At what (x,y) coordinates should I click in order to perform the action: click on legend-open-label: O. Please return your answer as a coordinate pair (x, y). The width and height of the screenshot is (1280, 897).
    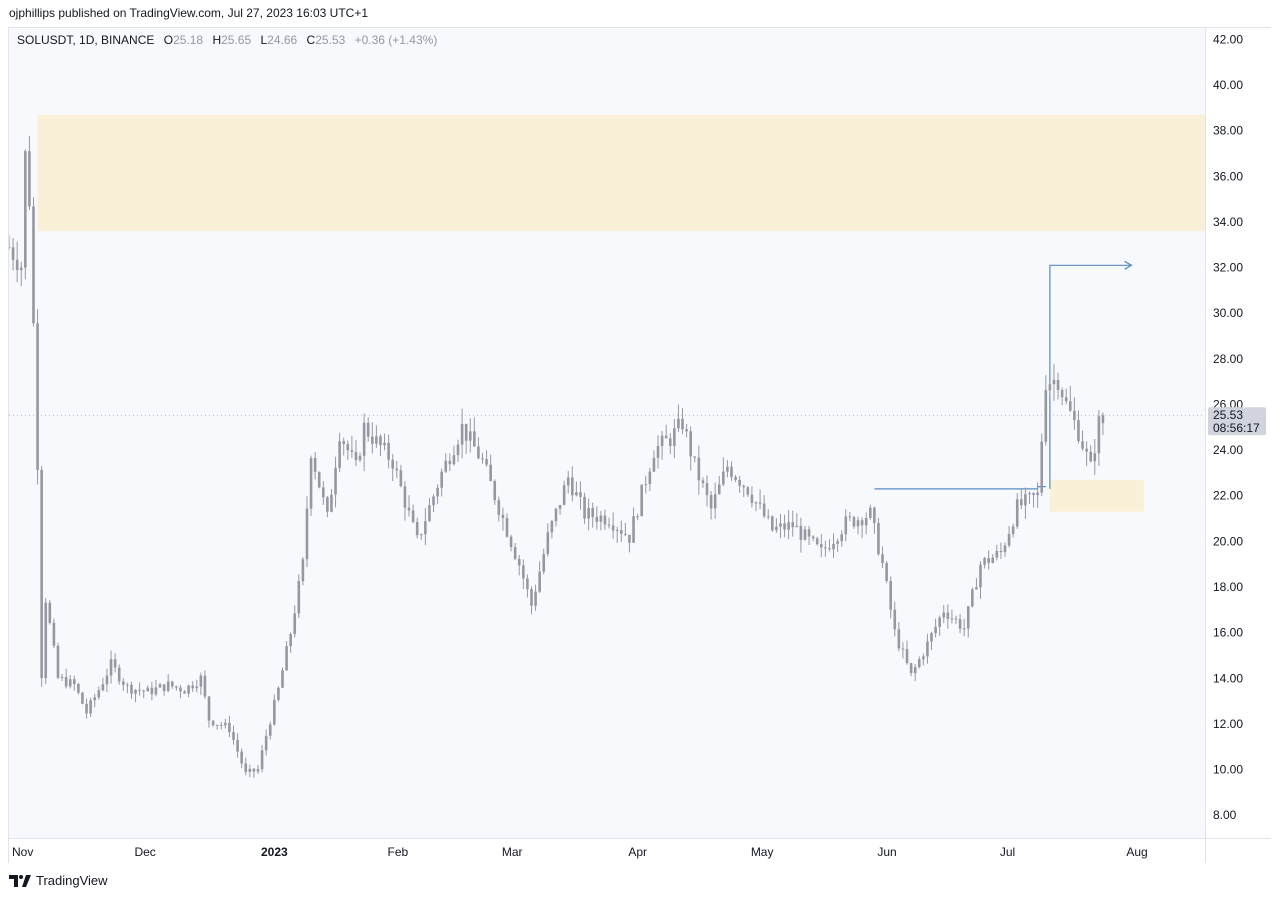
    Looking at the image, I should click on (168, 40).